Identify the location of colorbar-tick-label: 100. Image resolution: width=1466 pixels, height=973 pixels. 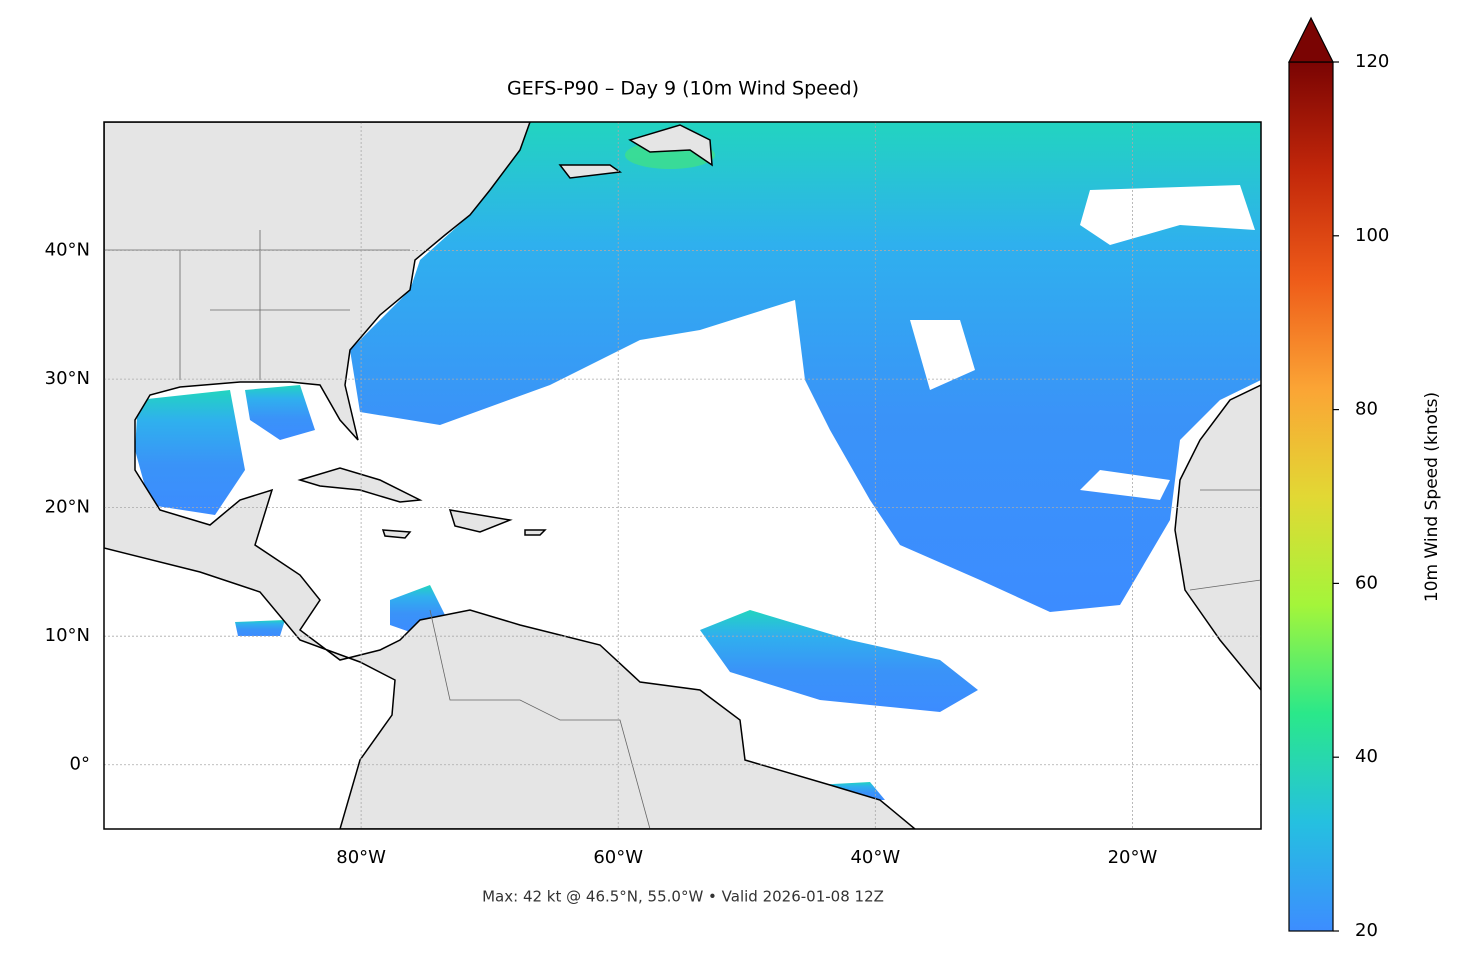
(1372, 235).